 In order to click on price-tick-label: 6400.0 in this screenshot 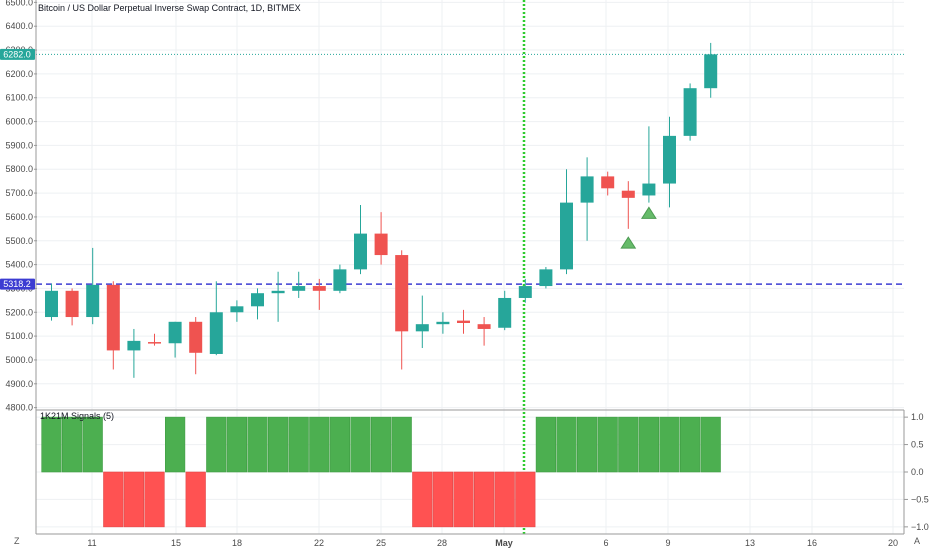, I will do `click(19, 26)`.